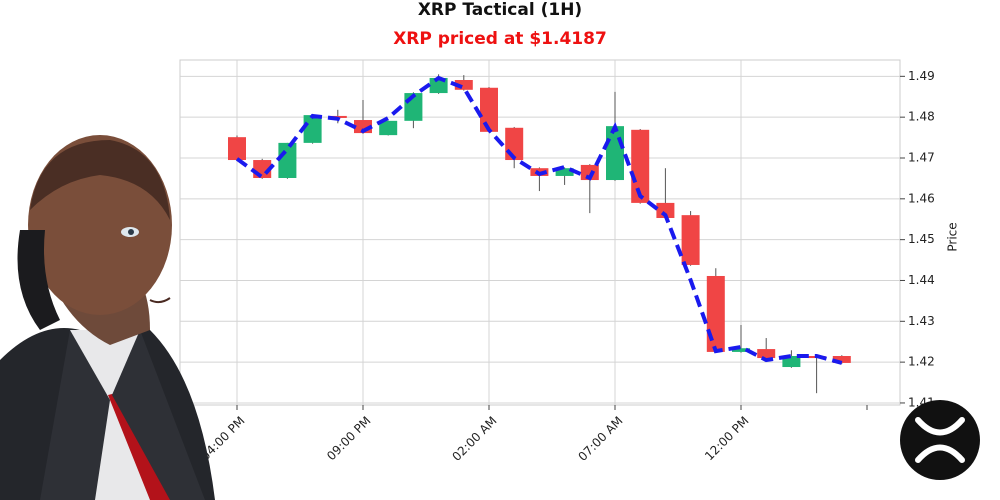 The height and width of the screenshot is (500, 1000). I want to click on chart-title: XRP Tactical (1H), so click(500, 10).